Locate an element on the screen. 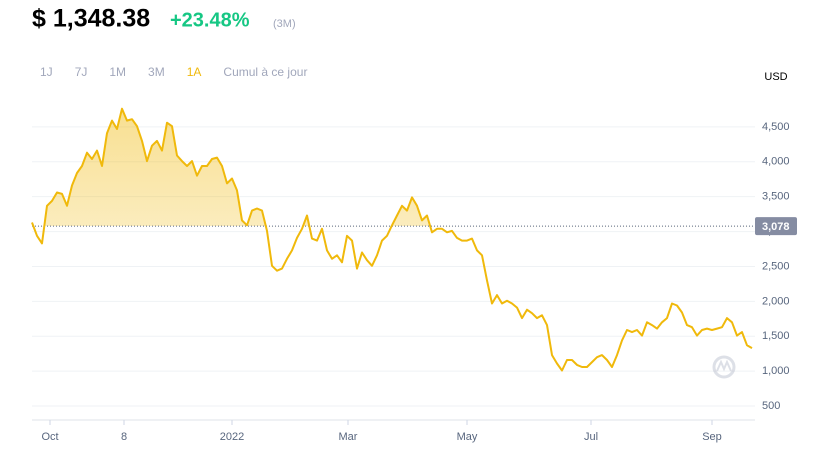  y-tick-label: 500 is located at coordinates (771, 406).